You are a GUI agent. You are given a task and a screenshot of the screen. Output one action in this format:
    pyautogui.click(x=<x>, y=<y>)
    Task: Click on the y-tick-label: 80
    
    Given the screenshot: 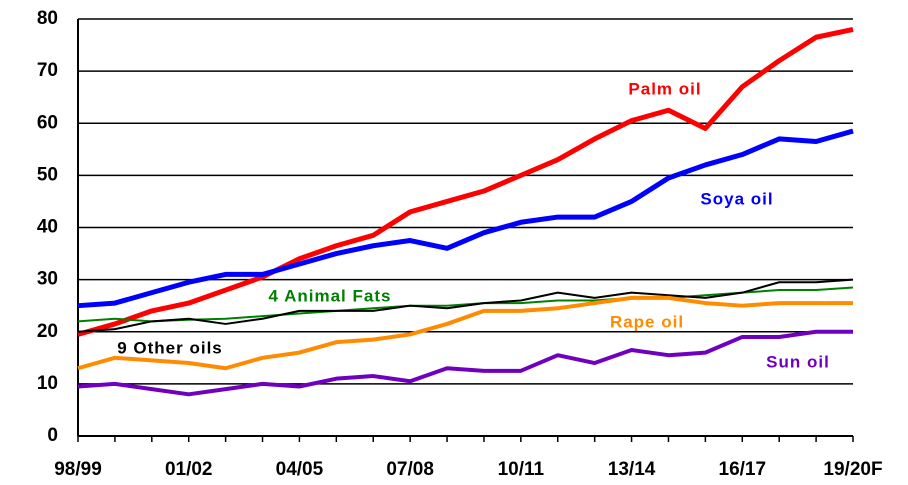 What is the action you would take?
    pyautogui.click(x=47, y=18)
    